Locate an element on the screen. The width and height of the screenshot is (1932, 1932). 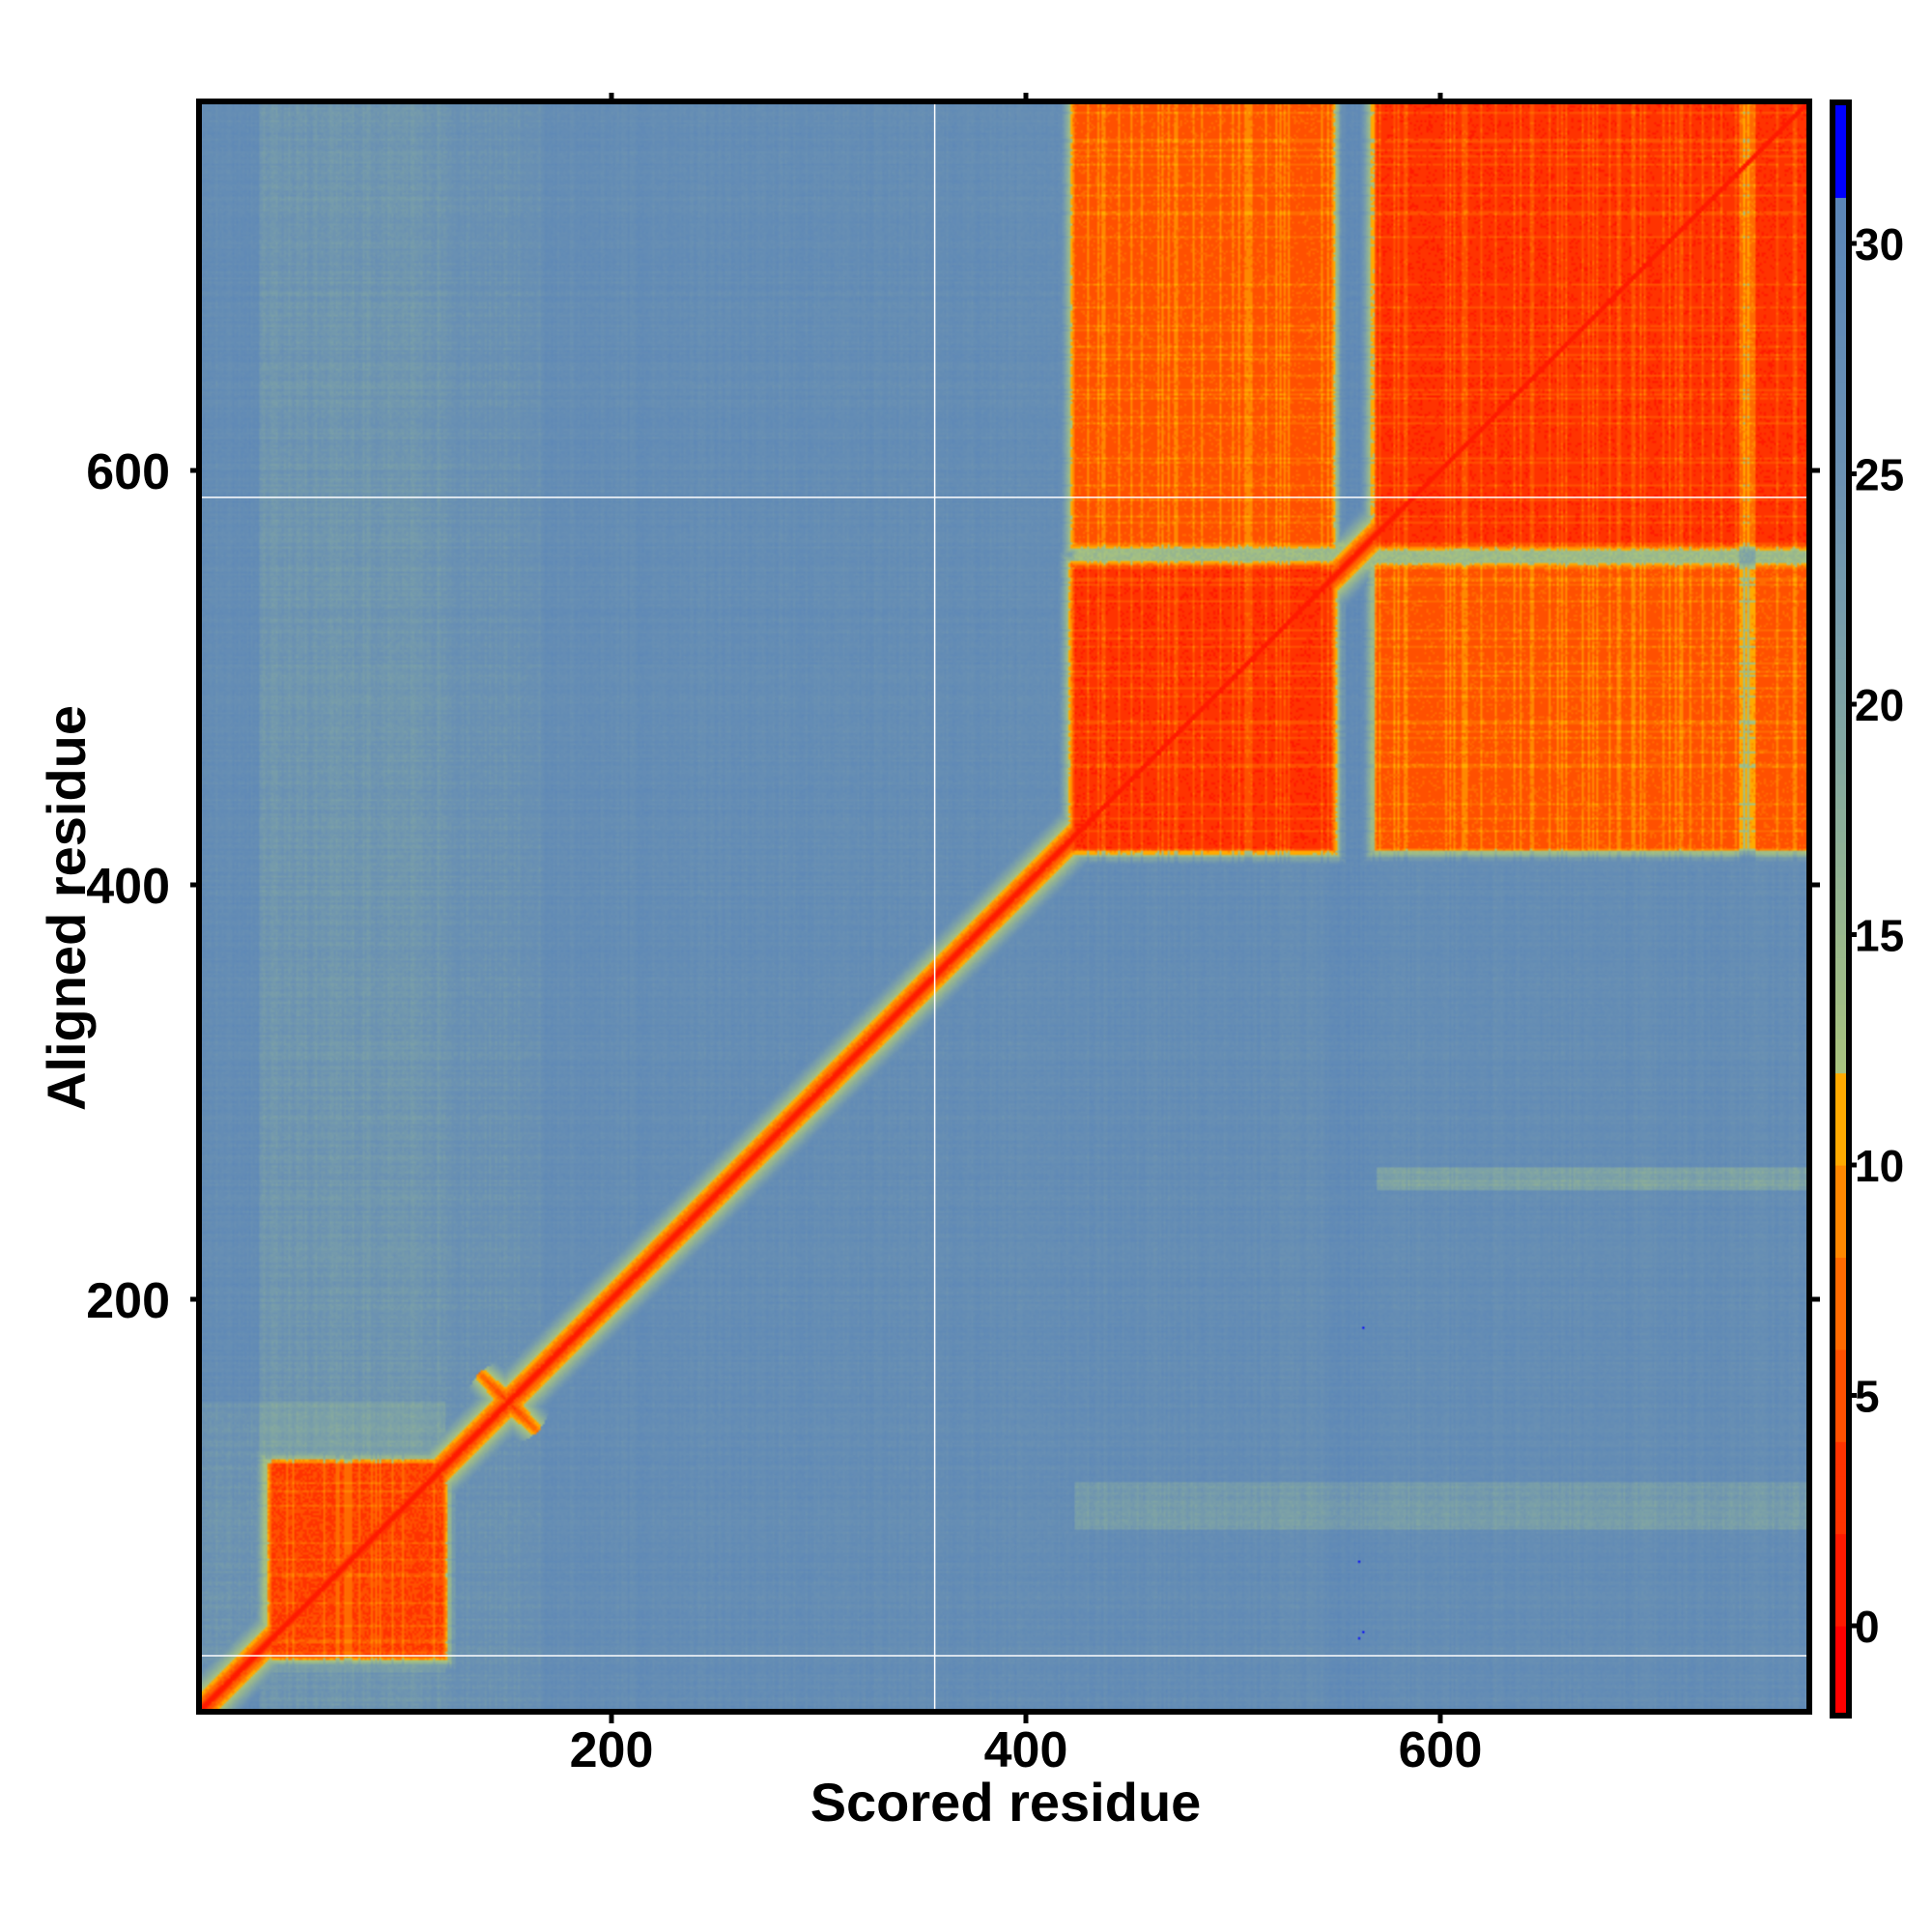
y-tick-label: 600 is located at coordinates (128, 472).